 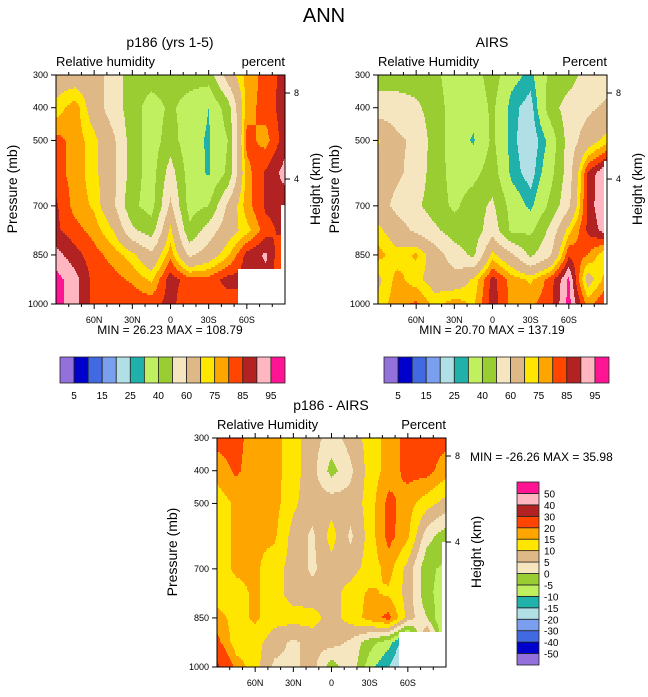 What do you see at coordinates (247, 320) in the screenshot?
I see `x-tick-label: 60S` at bounding box center [247, 320].